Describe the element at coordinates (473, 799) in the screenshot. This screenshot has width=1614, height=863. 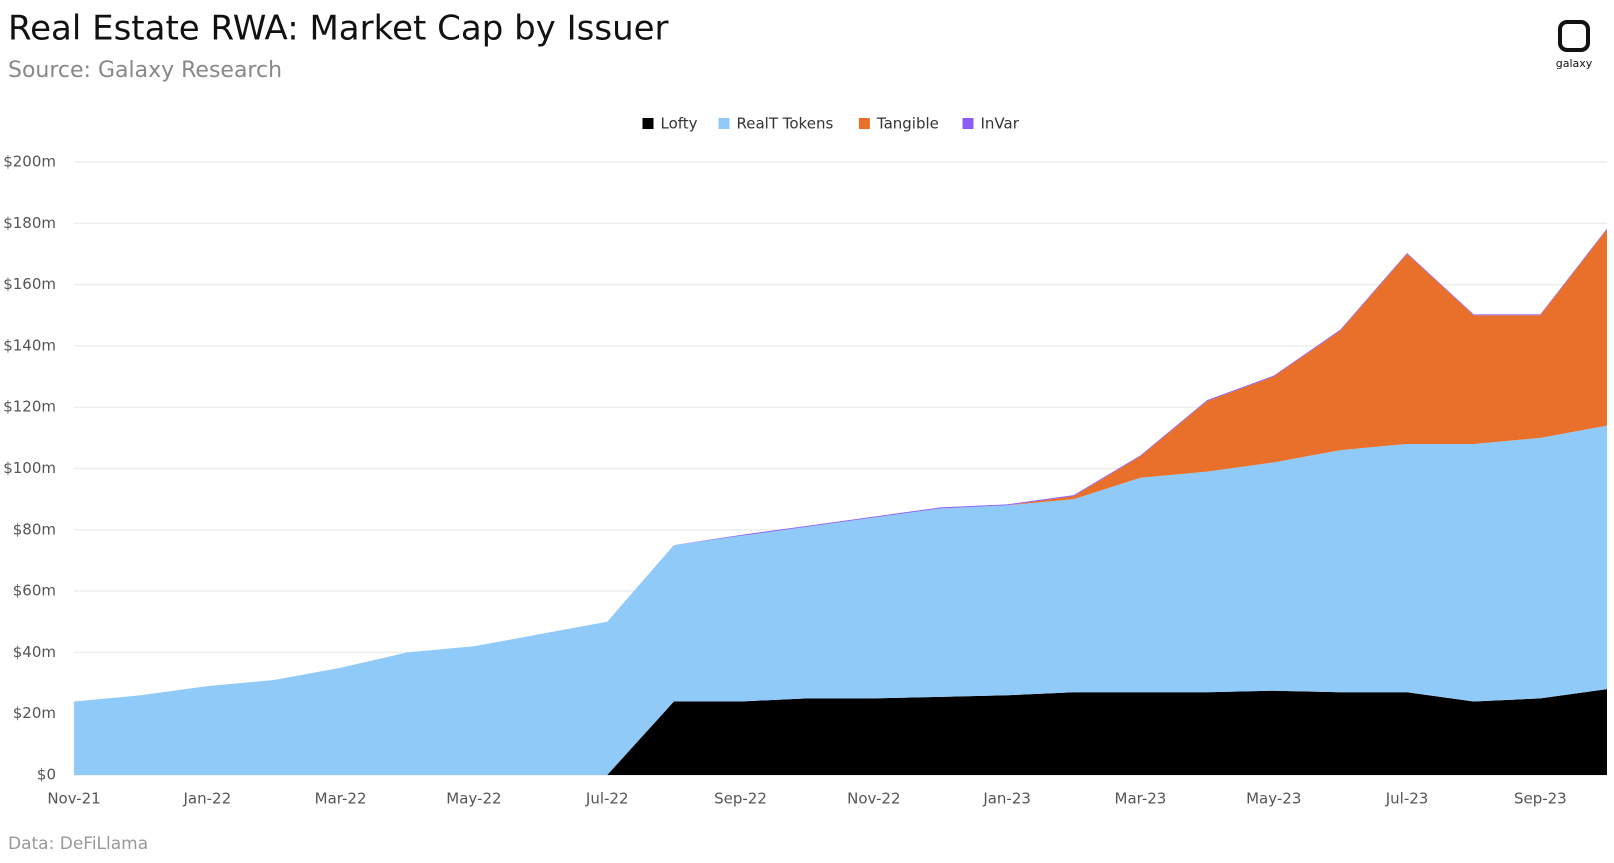
I see `x-tick-label: May-22` at that location.